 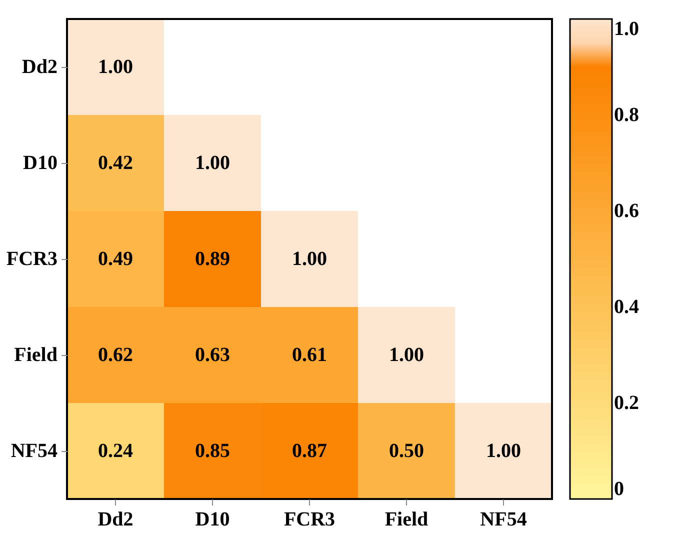 I want to click on x-tick-label: FCR3, so click(x=310, y=519).